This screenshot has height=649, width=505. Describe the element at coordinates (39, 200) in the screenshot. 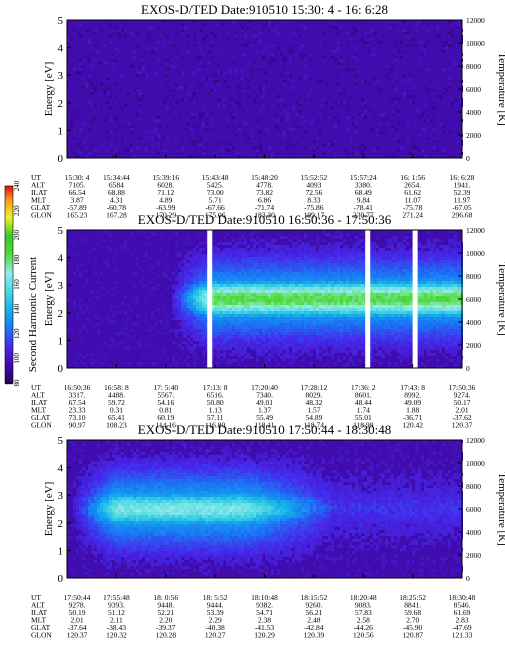

I see `table-row-label: MLT` at that location.